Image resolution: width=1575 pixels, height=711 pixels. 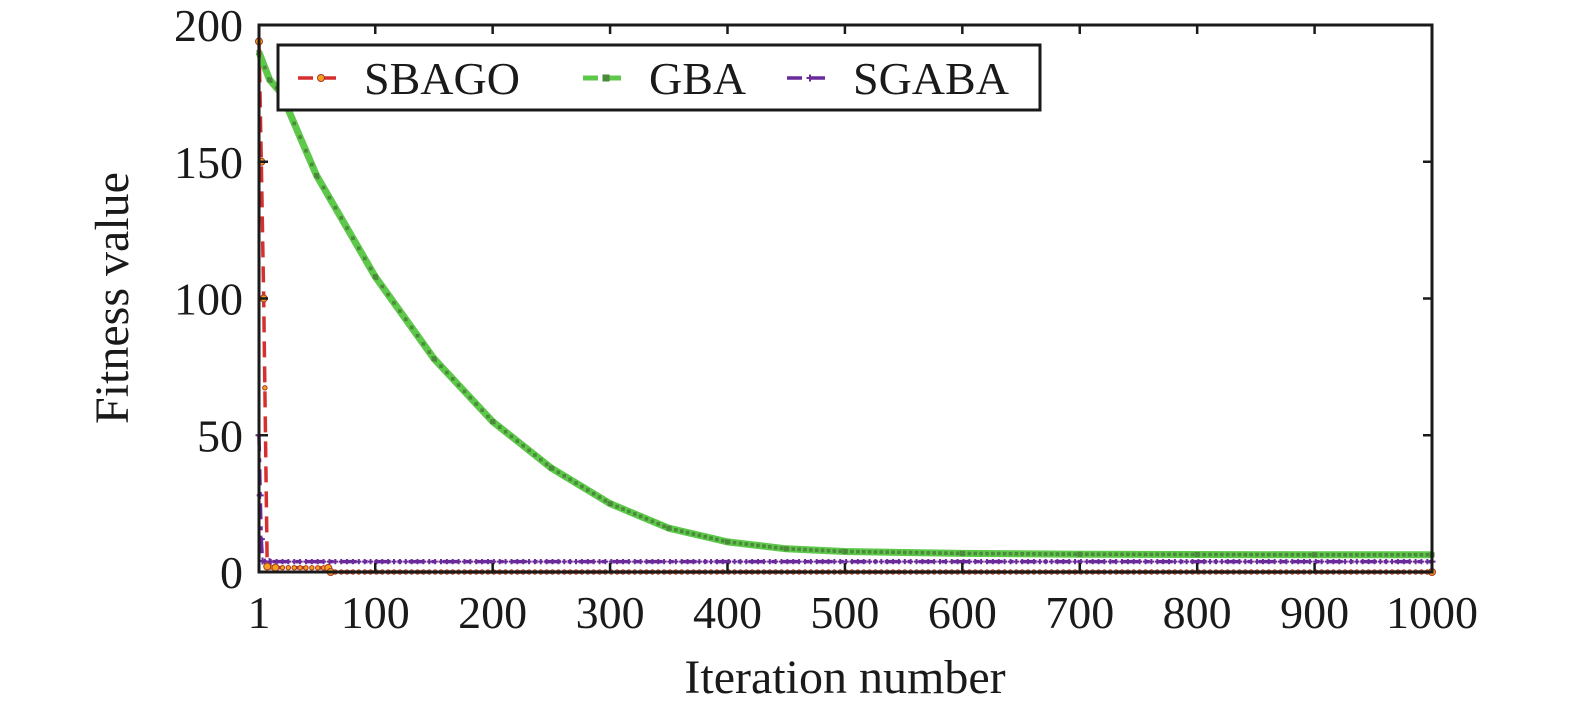 I want to click on legend-entry-gba: GBA, so click(x=664, y=78).